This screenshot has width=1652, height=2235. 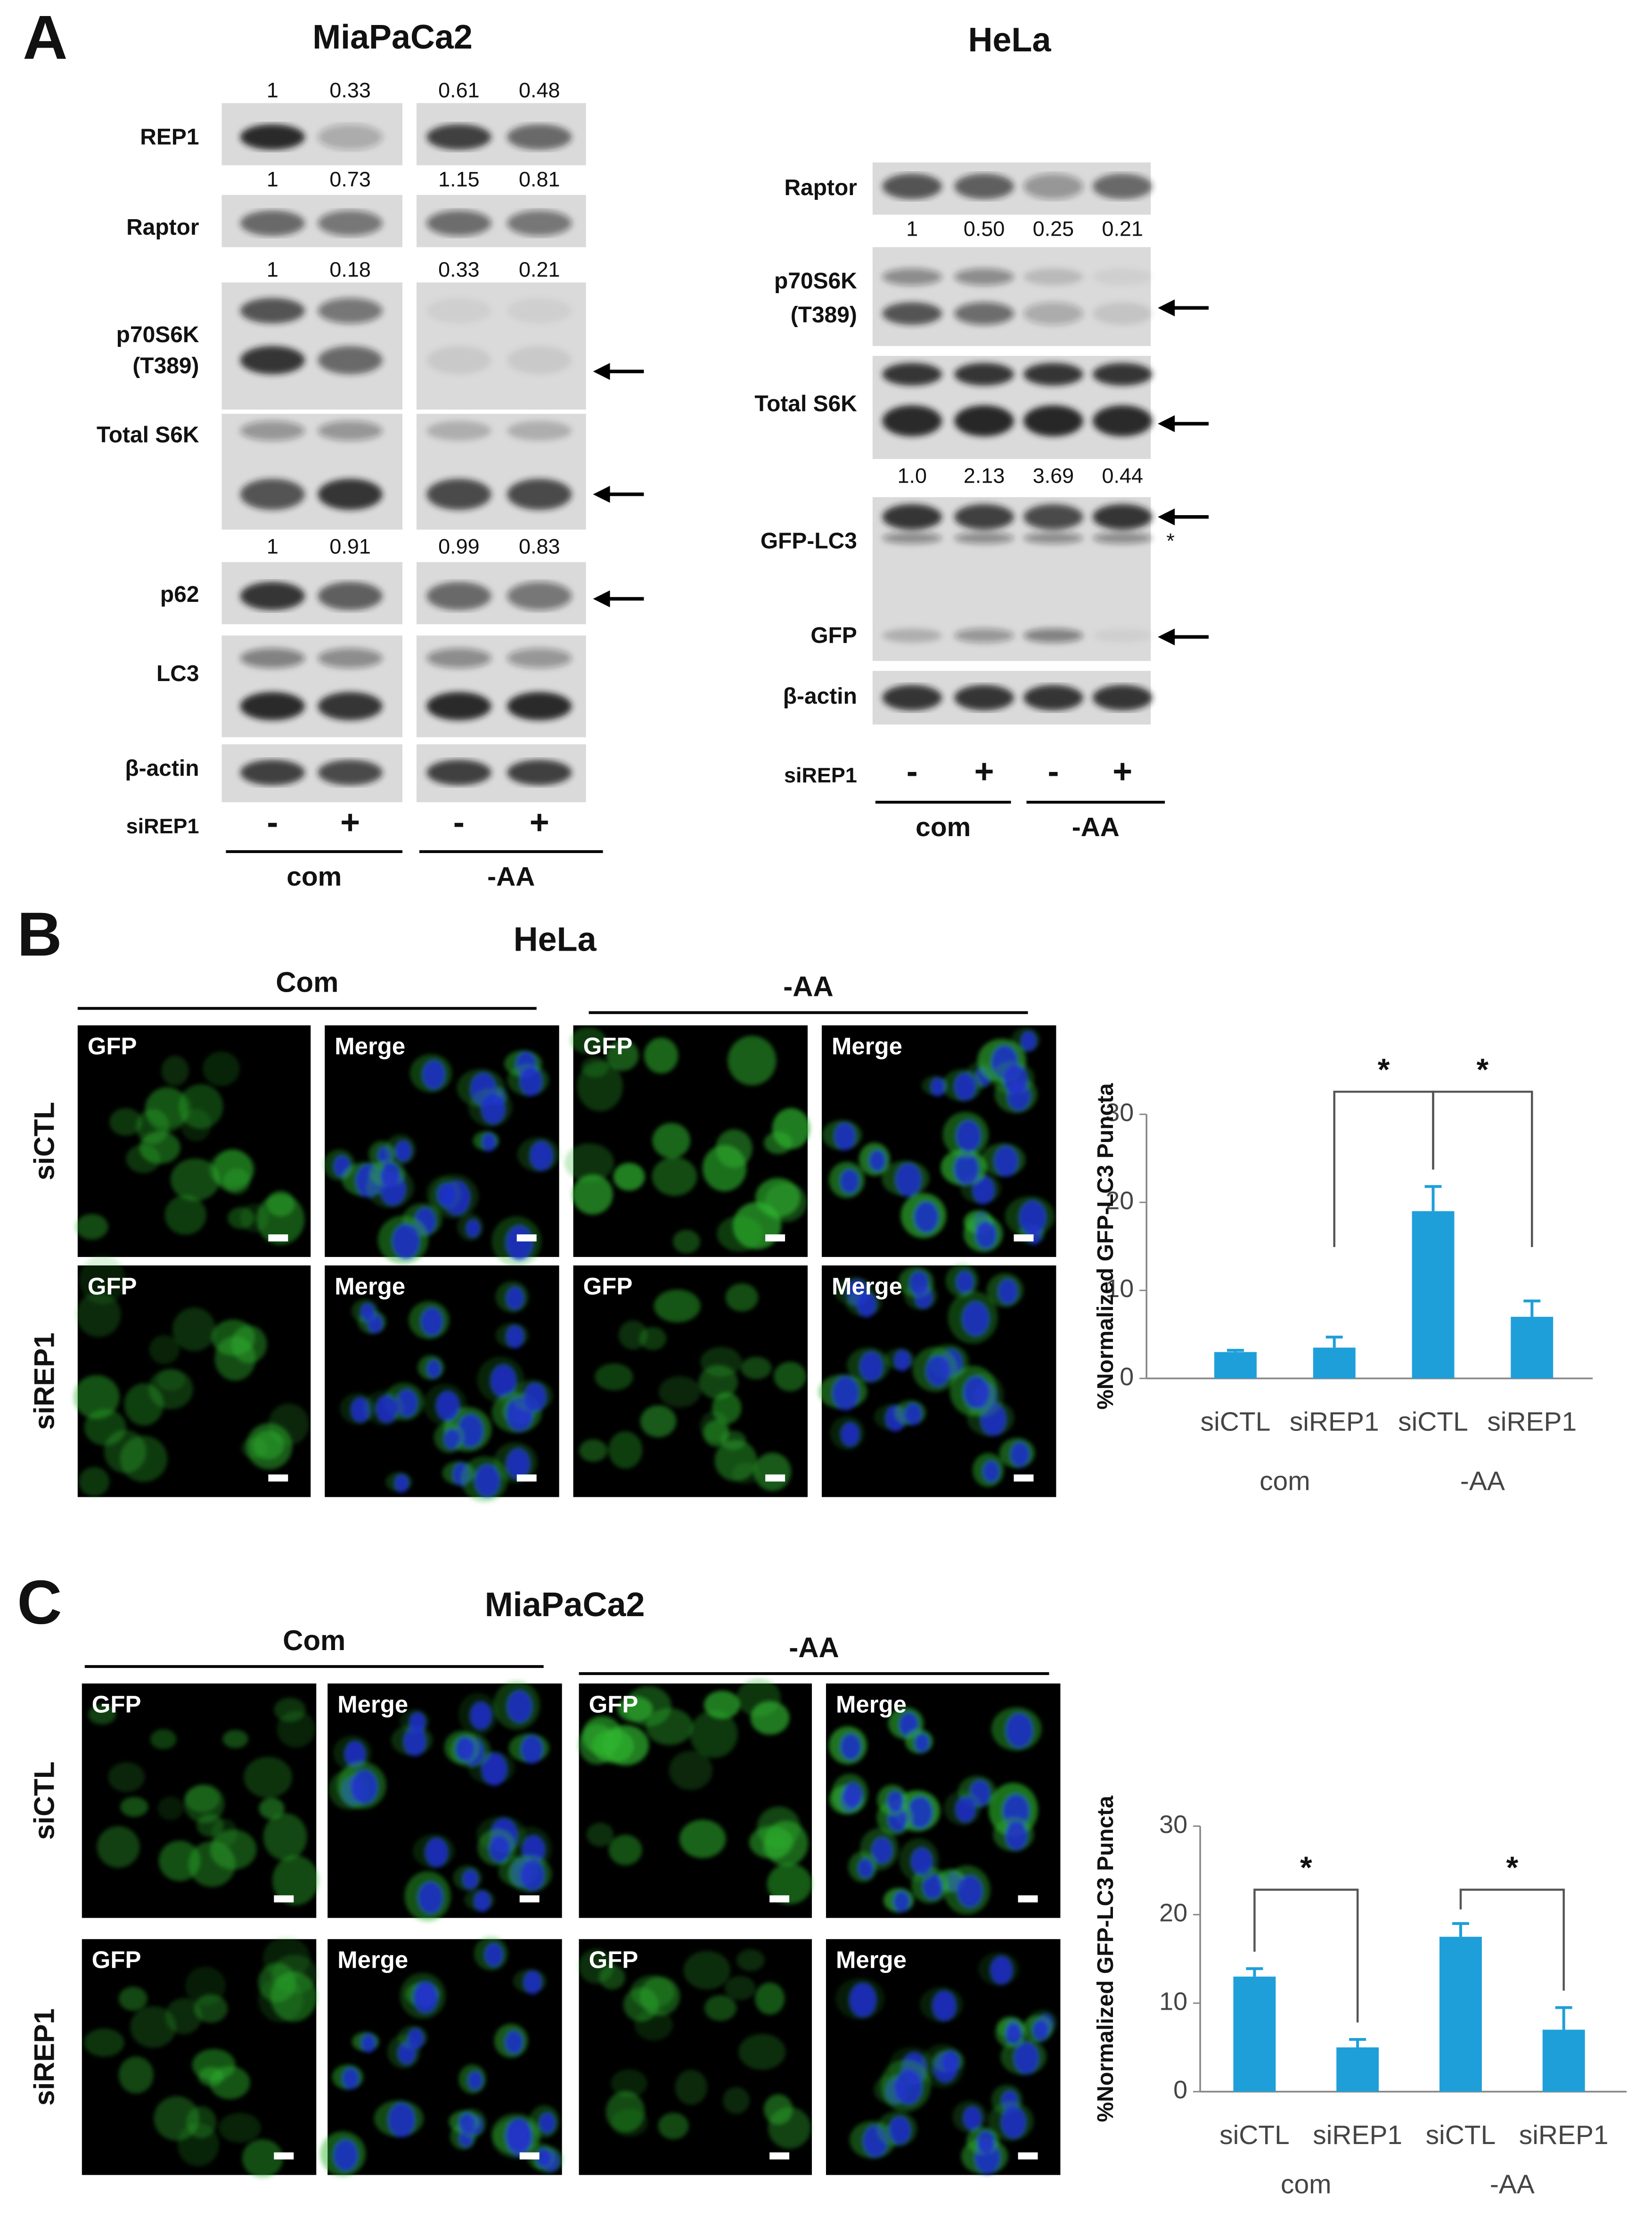 What do you see at coordinates (349, 90) in the screenshot?
I see `quant-label: 0.33` at bounding box center [349, 90].